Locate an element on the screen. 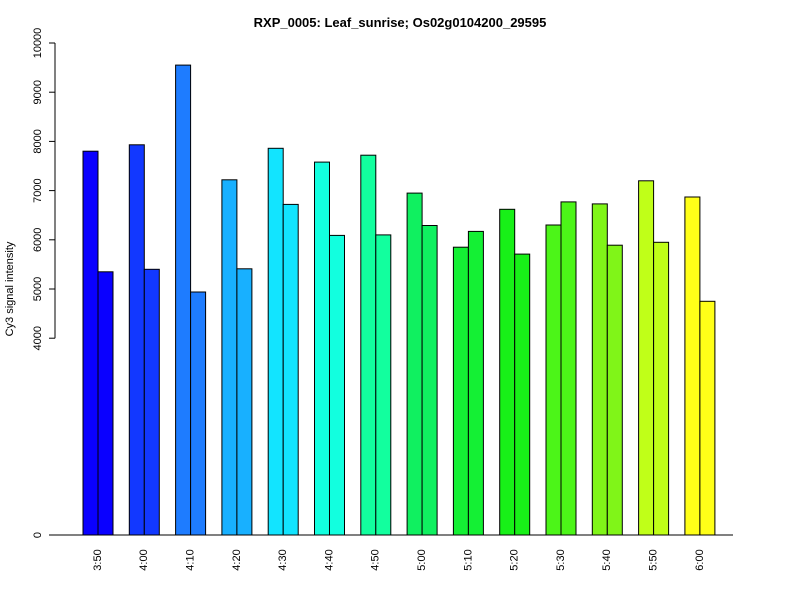 This screenshot has width=800, height=605. x-tick-label: 6:00 is located at coordinates (700, 559).